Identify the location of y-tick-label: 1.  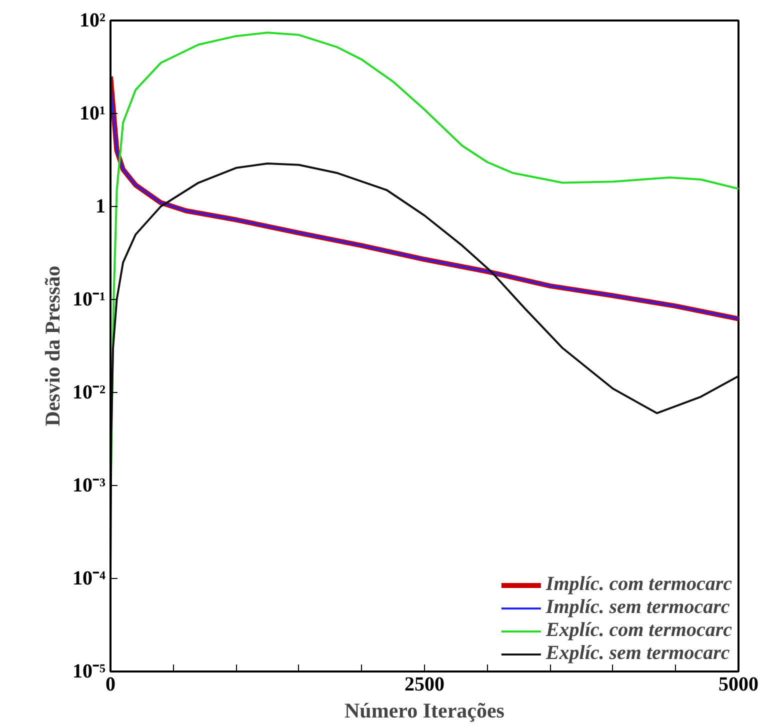
(101, 207).